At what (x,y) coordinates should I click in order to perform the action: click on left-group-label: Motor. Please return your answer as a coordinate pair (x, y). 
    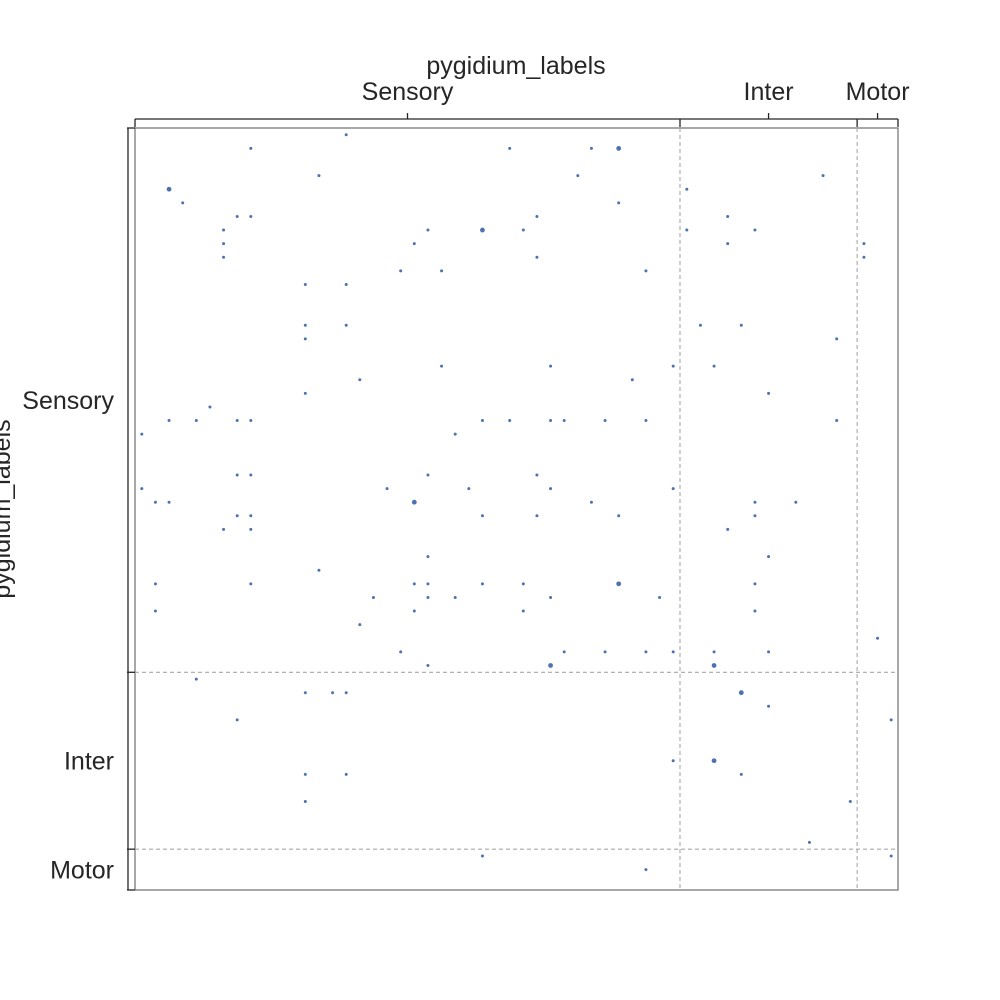
    Looking at the image, I should click on (82, 871).